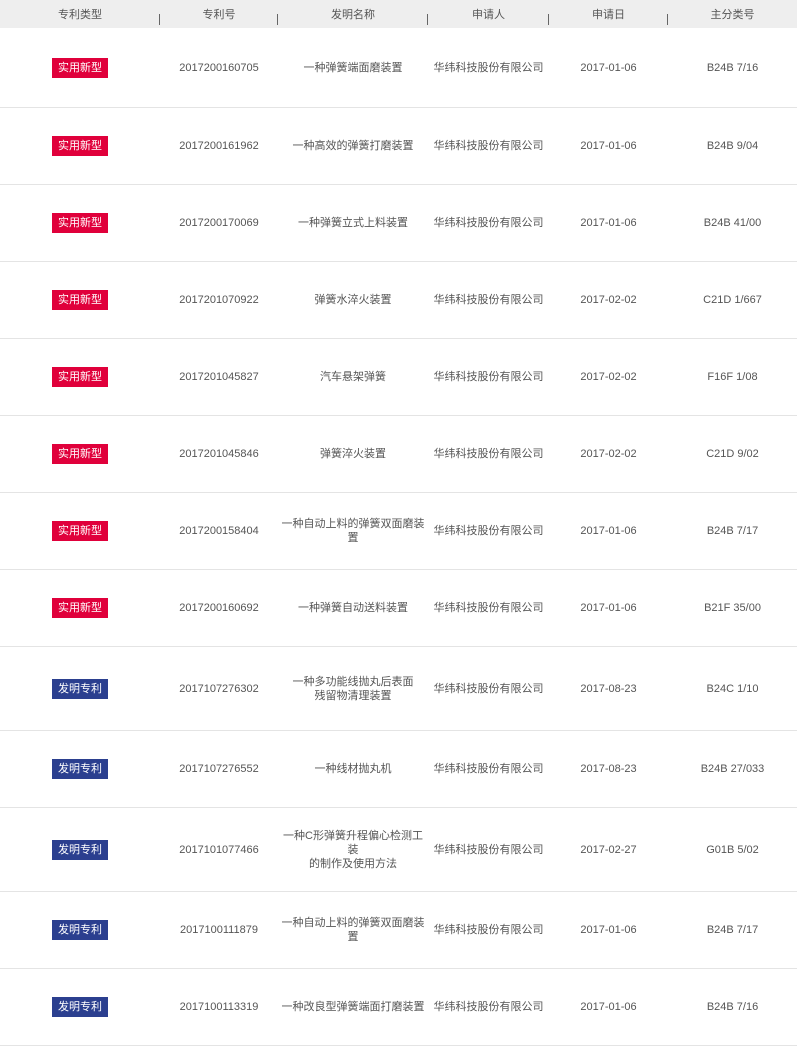 The image size is (797, 1046). What do you see at coordinates (732, 15) in the screenshot?
I see `header-class: 主分类号` at bounding box center [732, 15].